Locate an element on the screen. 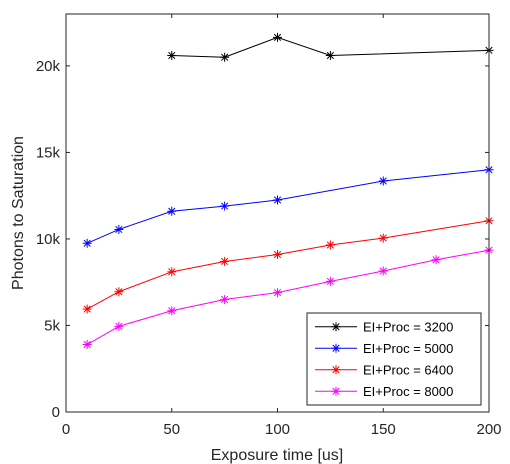  legend-entry-4: EI+Proc = 8000 is located at coordinates (384, 391).